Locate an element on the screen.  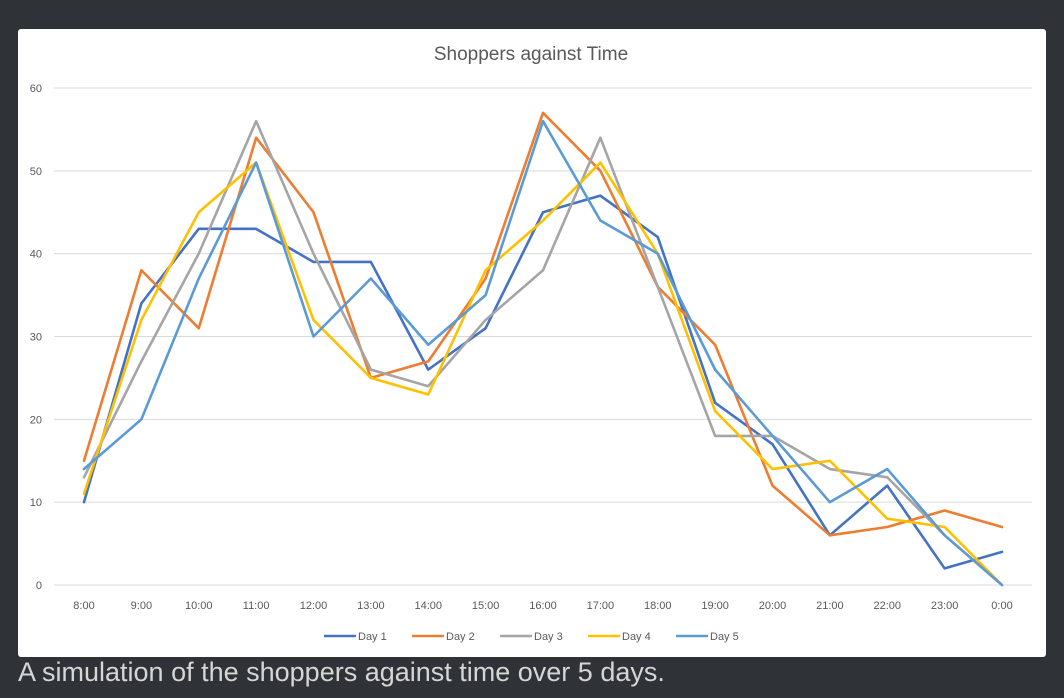
y-tick-label: 30 is located at coordinates (36, 338).